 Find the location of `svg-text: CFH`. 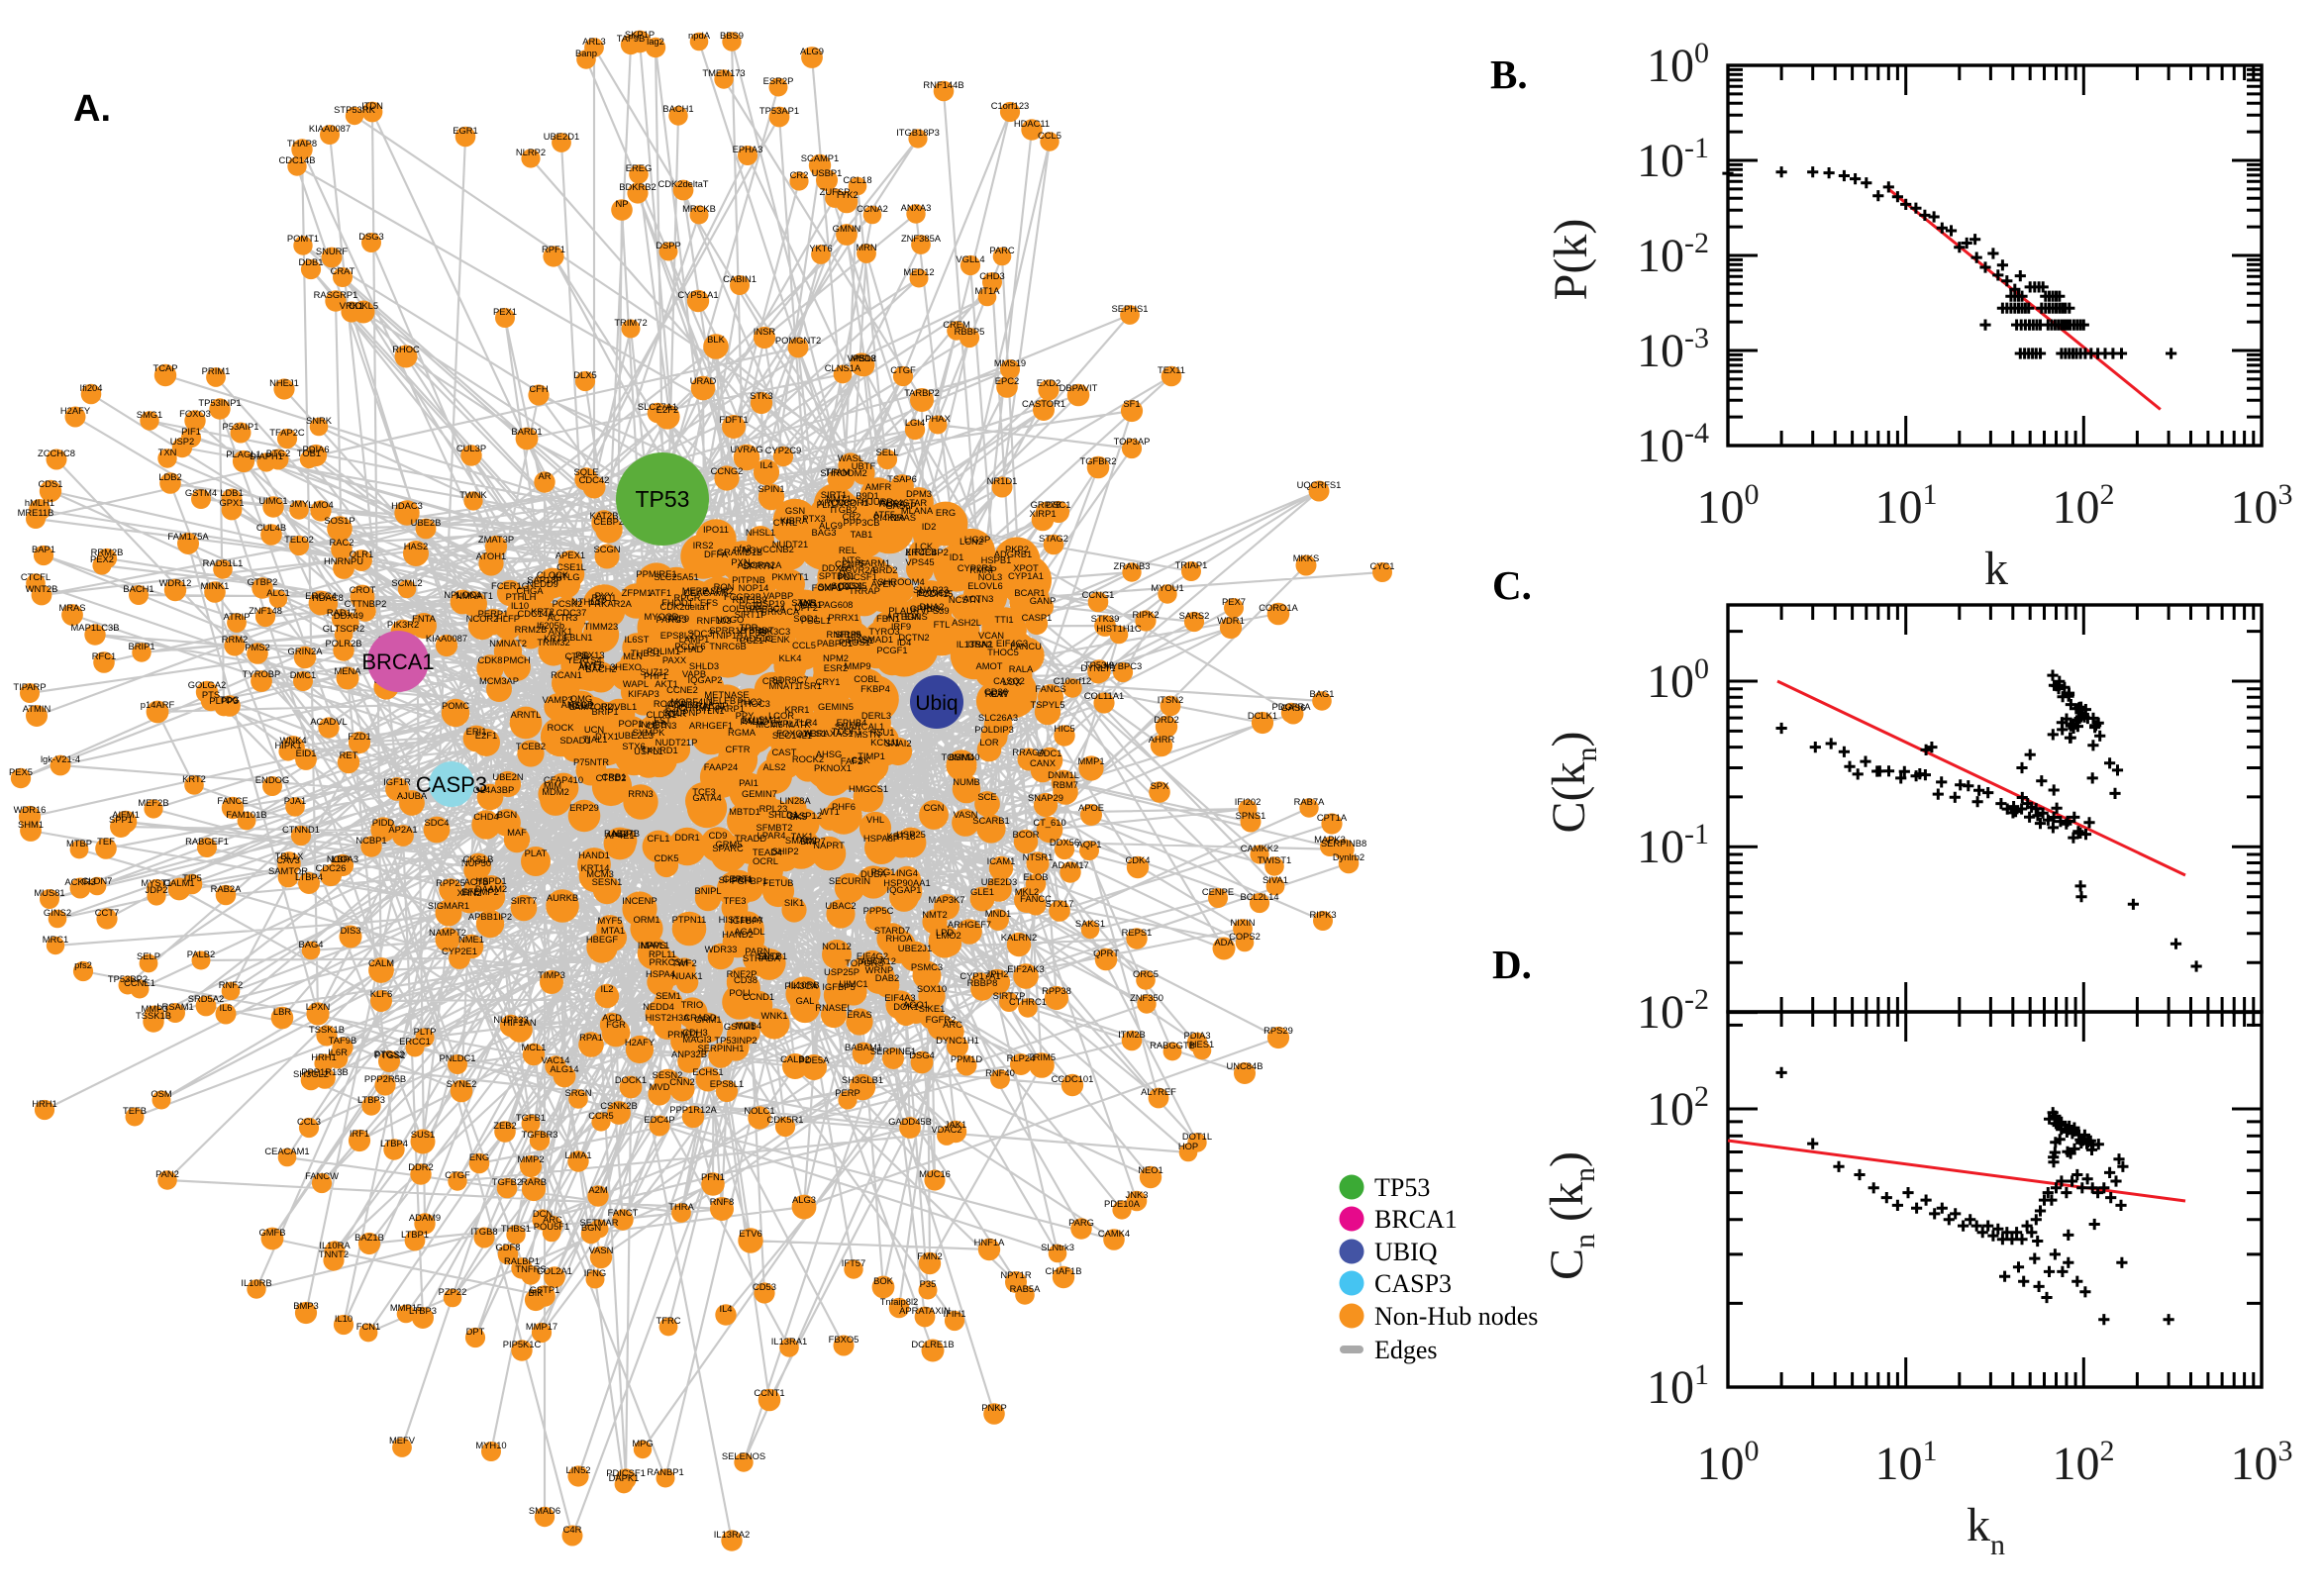

svg-text: CFH is located at coordinates (539, 388).